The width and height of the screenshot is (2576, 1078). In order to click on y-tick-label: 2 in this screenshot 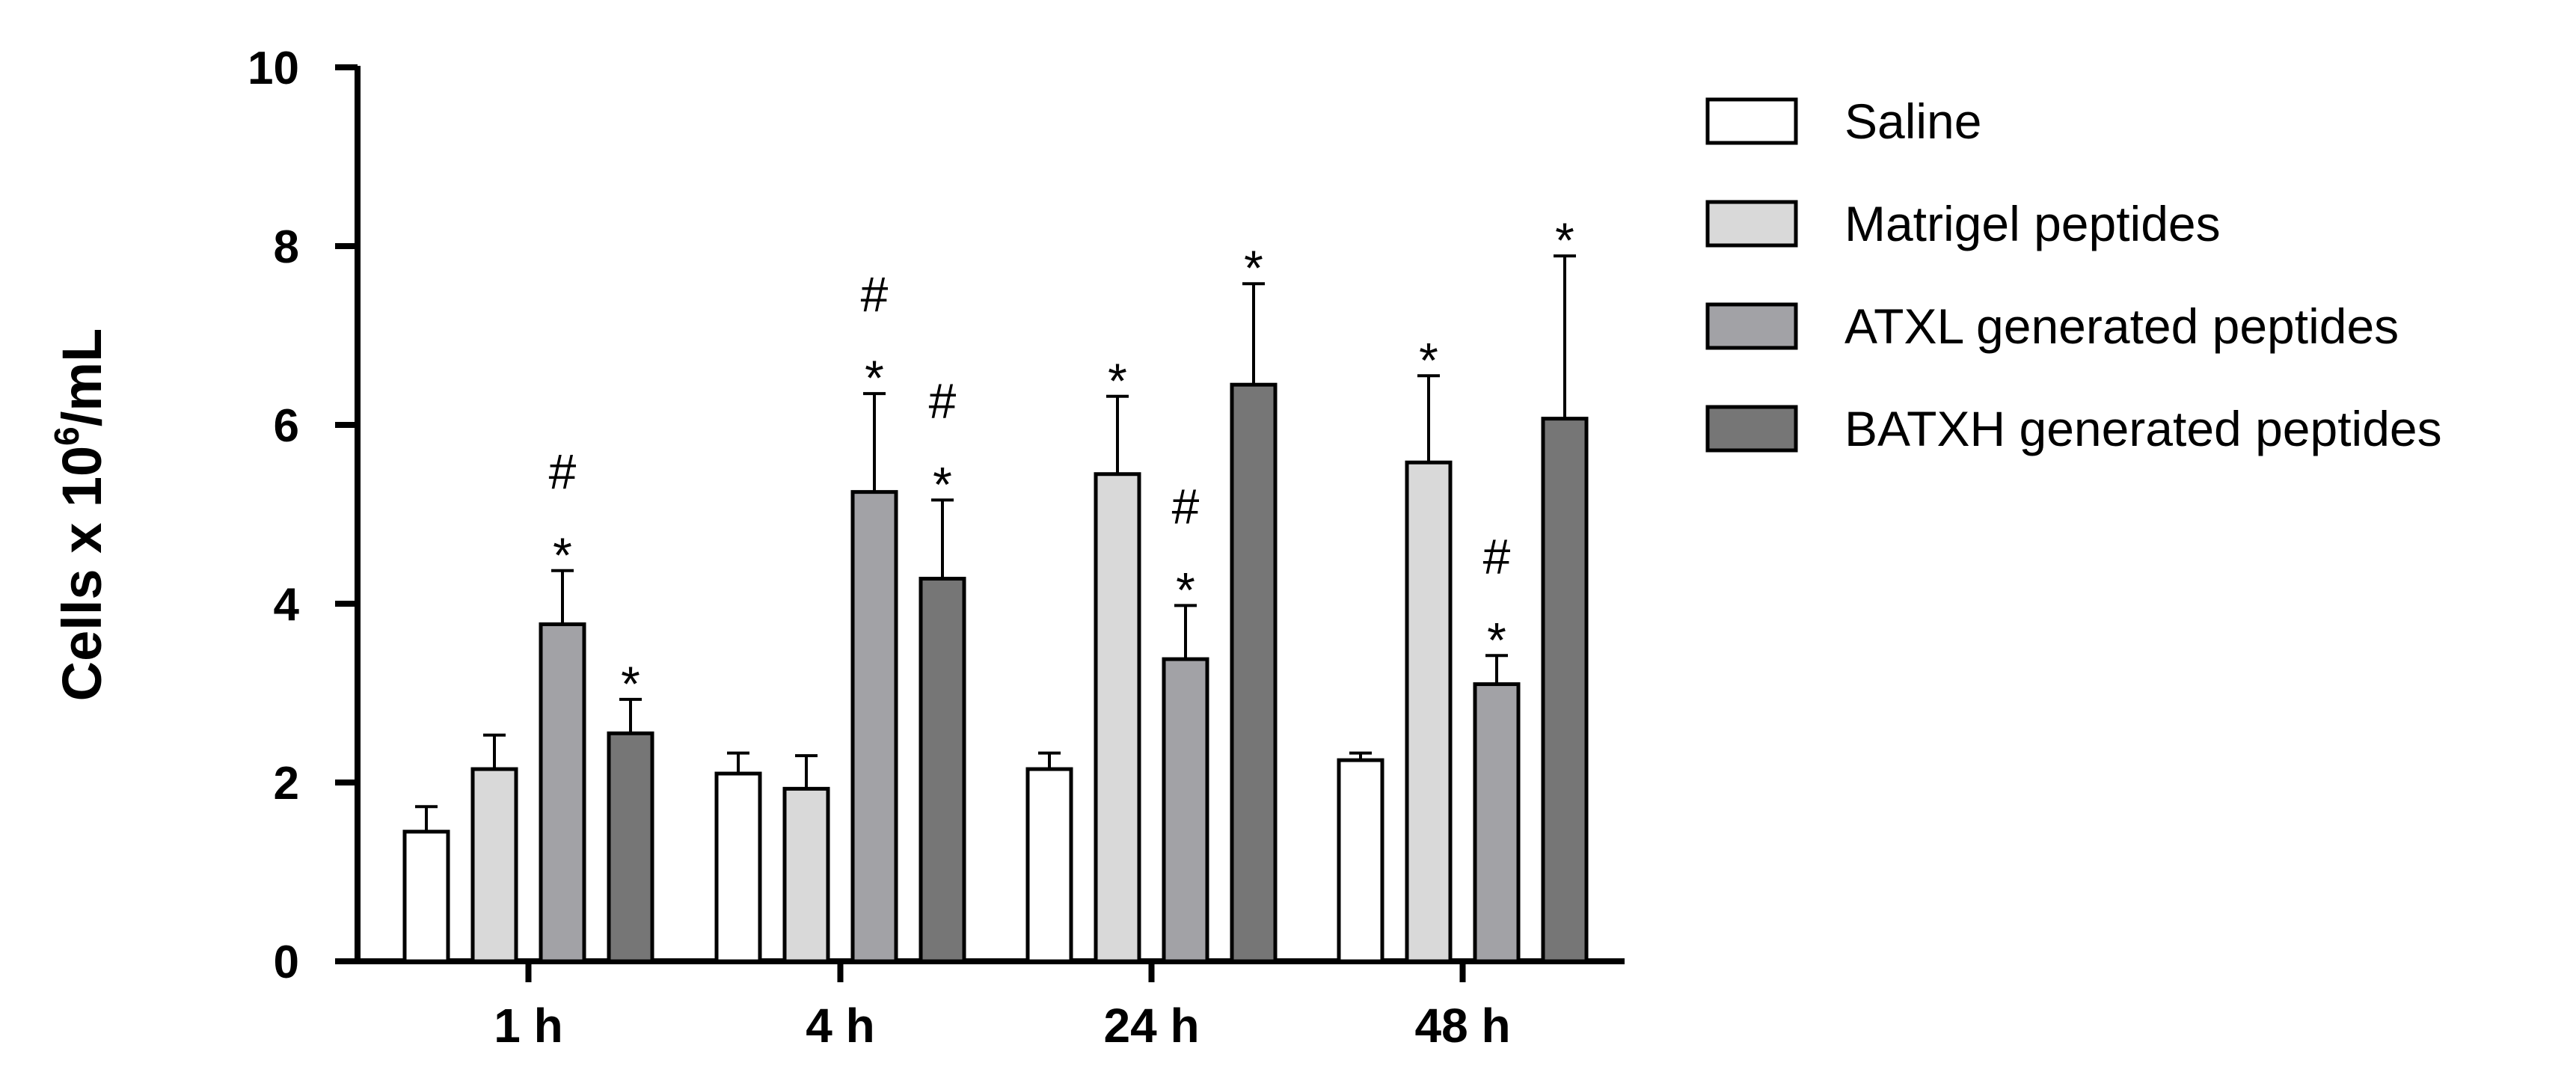, I will do `click(286, 783)`.